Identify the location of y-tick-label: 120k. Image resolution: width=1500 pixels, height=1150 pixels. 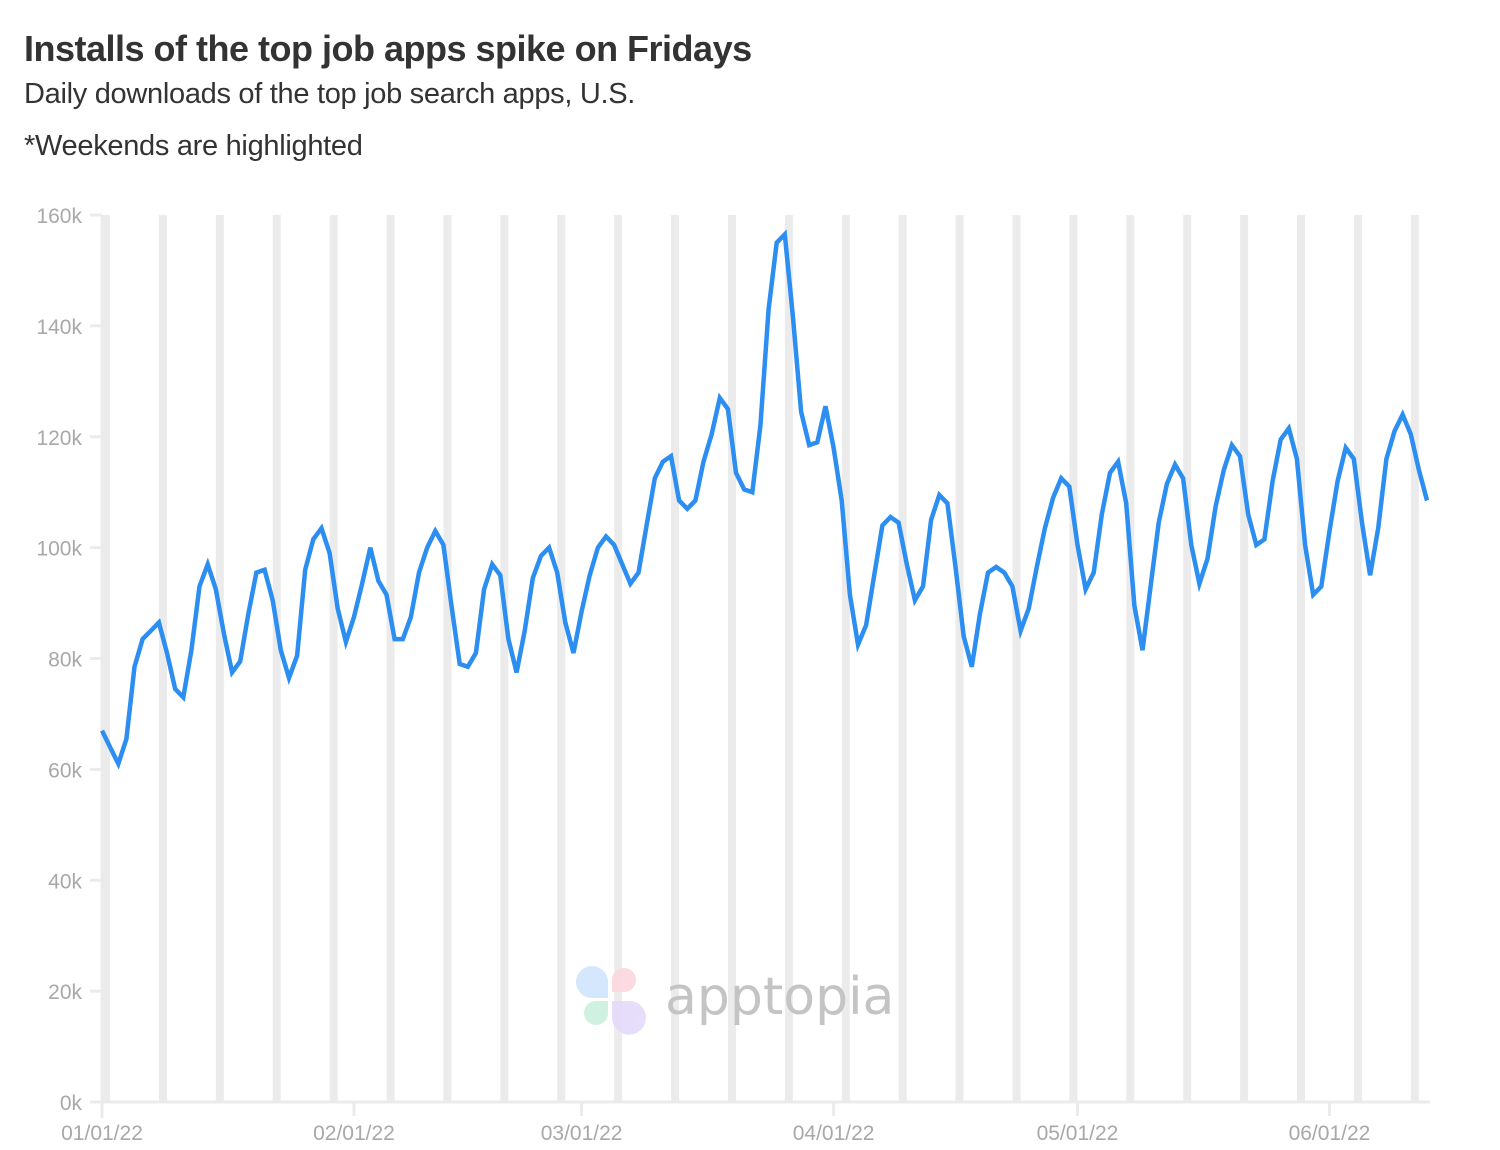
(59, 438).